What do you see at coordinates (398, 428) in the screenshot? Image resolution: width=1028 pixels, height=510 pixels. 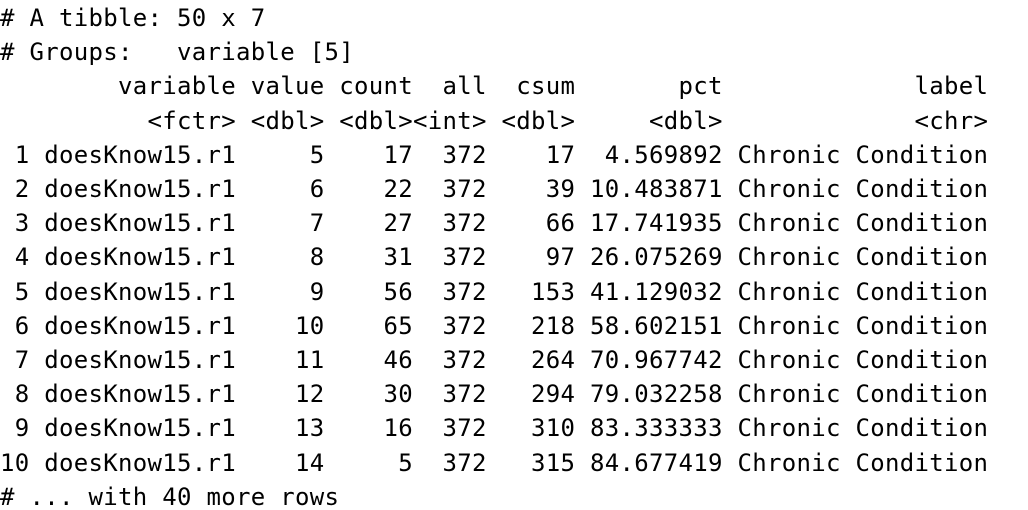 I see `table-cell: 16` at bounding box center [398, 428].